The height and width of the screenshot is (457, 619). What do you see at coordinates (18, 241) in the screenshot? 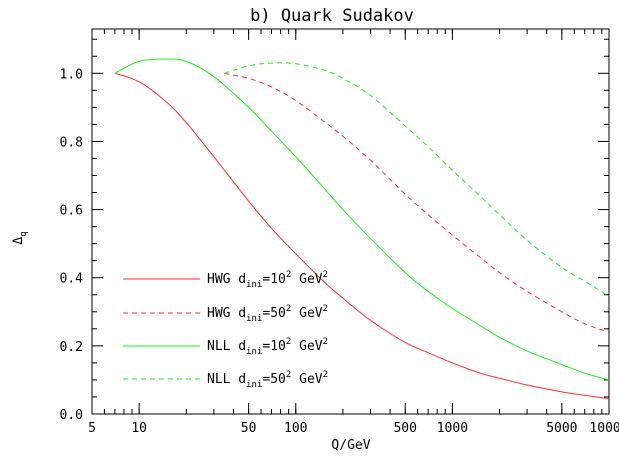
I see `y-axis-label-main: Δ` at bounding box center [18, 241].